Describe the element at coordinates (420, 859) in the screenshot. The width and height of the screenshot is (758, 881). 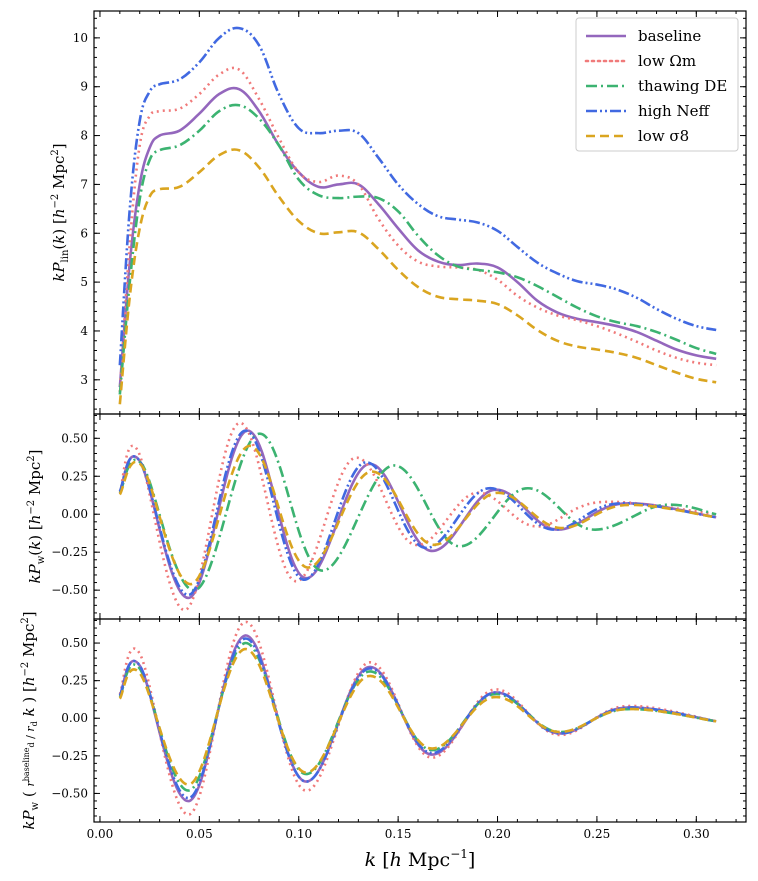
I see `x-axis-label: k [h Mpc−1]` at that location.